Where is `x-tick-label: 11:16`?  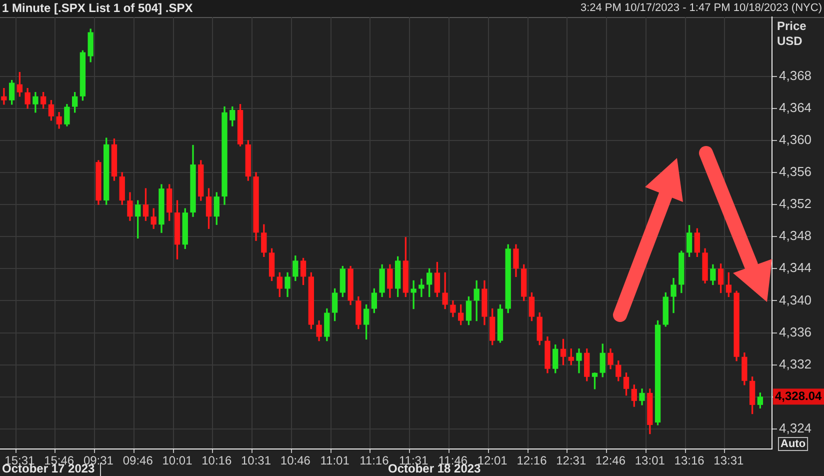 x-tick-label: 11:16 is located at coordinates (375, 461).